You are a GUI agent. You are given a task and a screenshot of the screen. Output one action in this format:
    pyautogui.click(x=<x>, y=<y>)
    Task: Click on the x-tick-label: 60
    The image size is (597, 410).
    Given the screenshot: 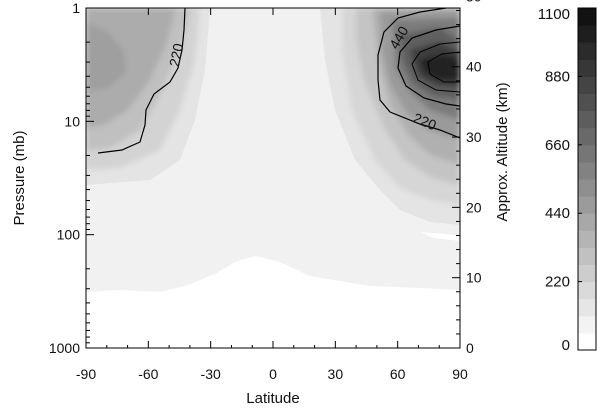 What is the action you would take?
    pyautogui.click(x=398, y=374)
    